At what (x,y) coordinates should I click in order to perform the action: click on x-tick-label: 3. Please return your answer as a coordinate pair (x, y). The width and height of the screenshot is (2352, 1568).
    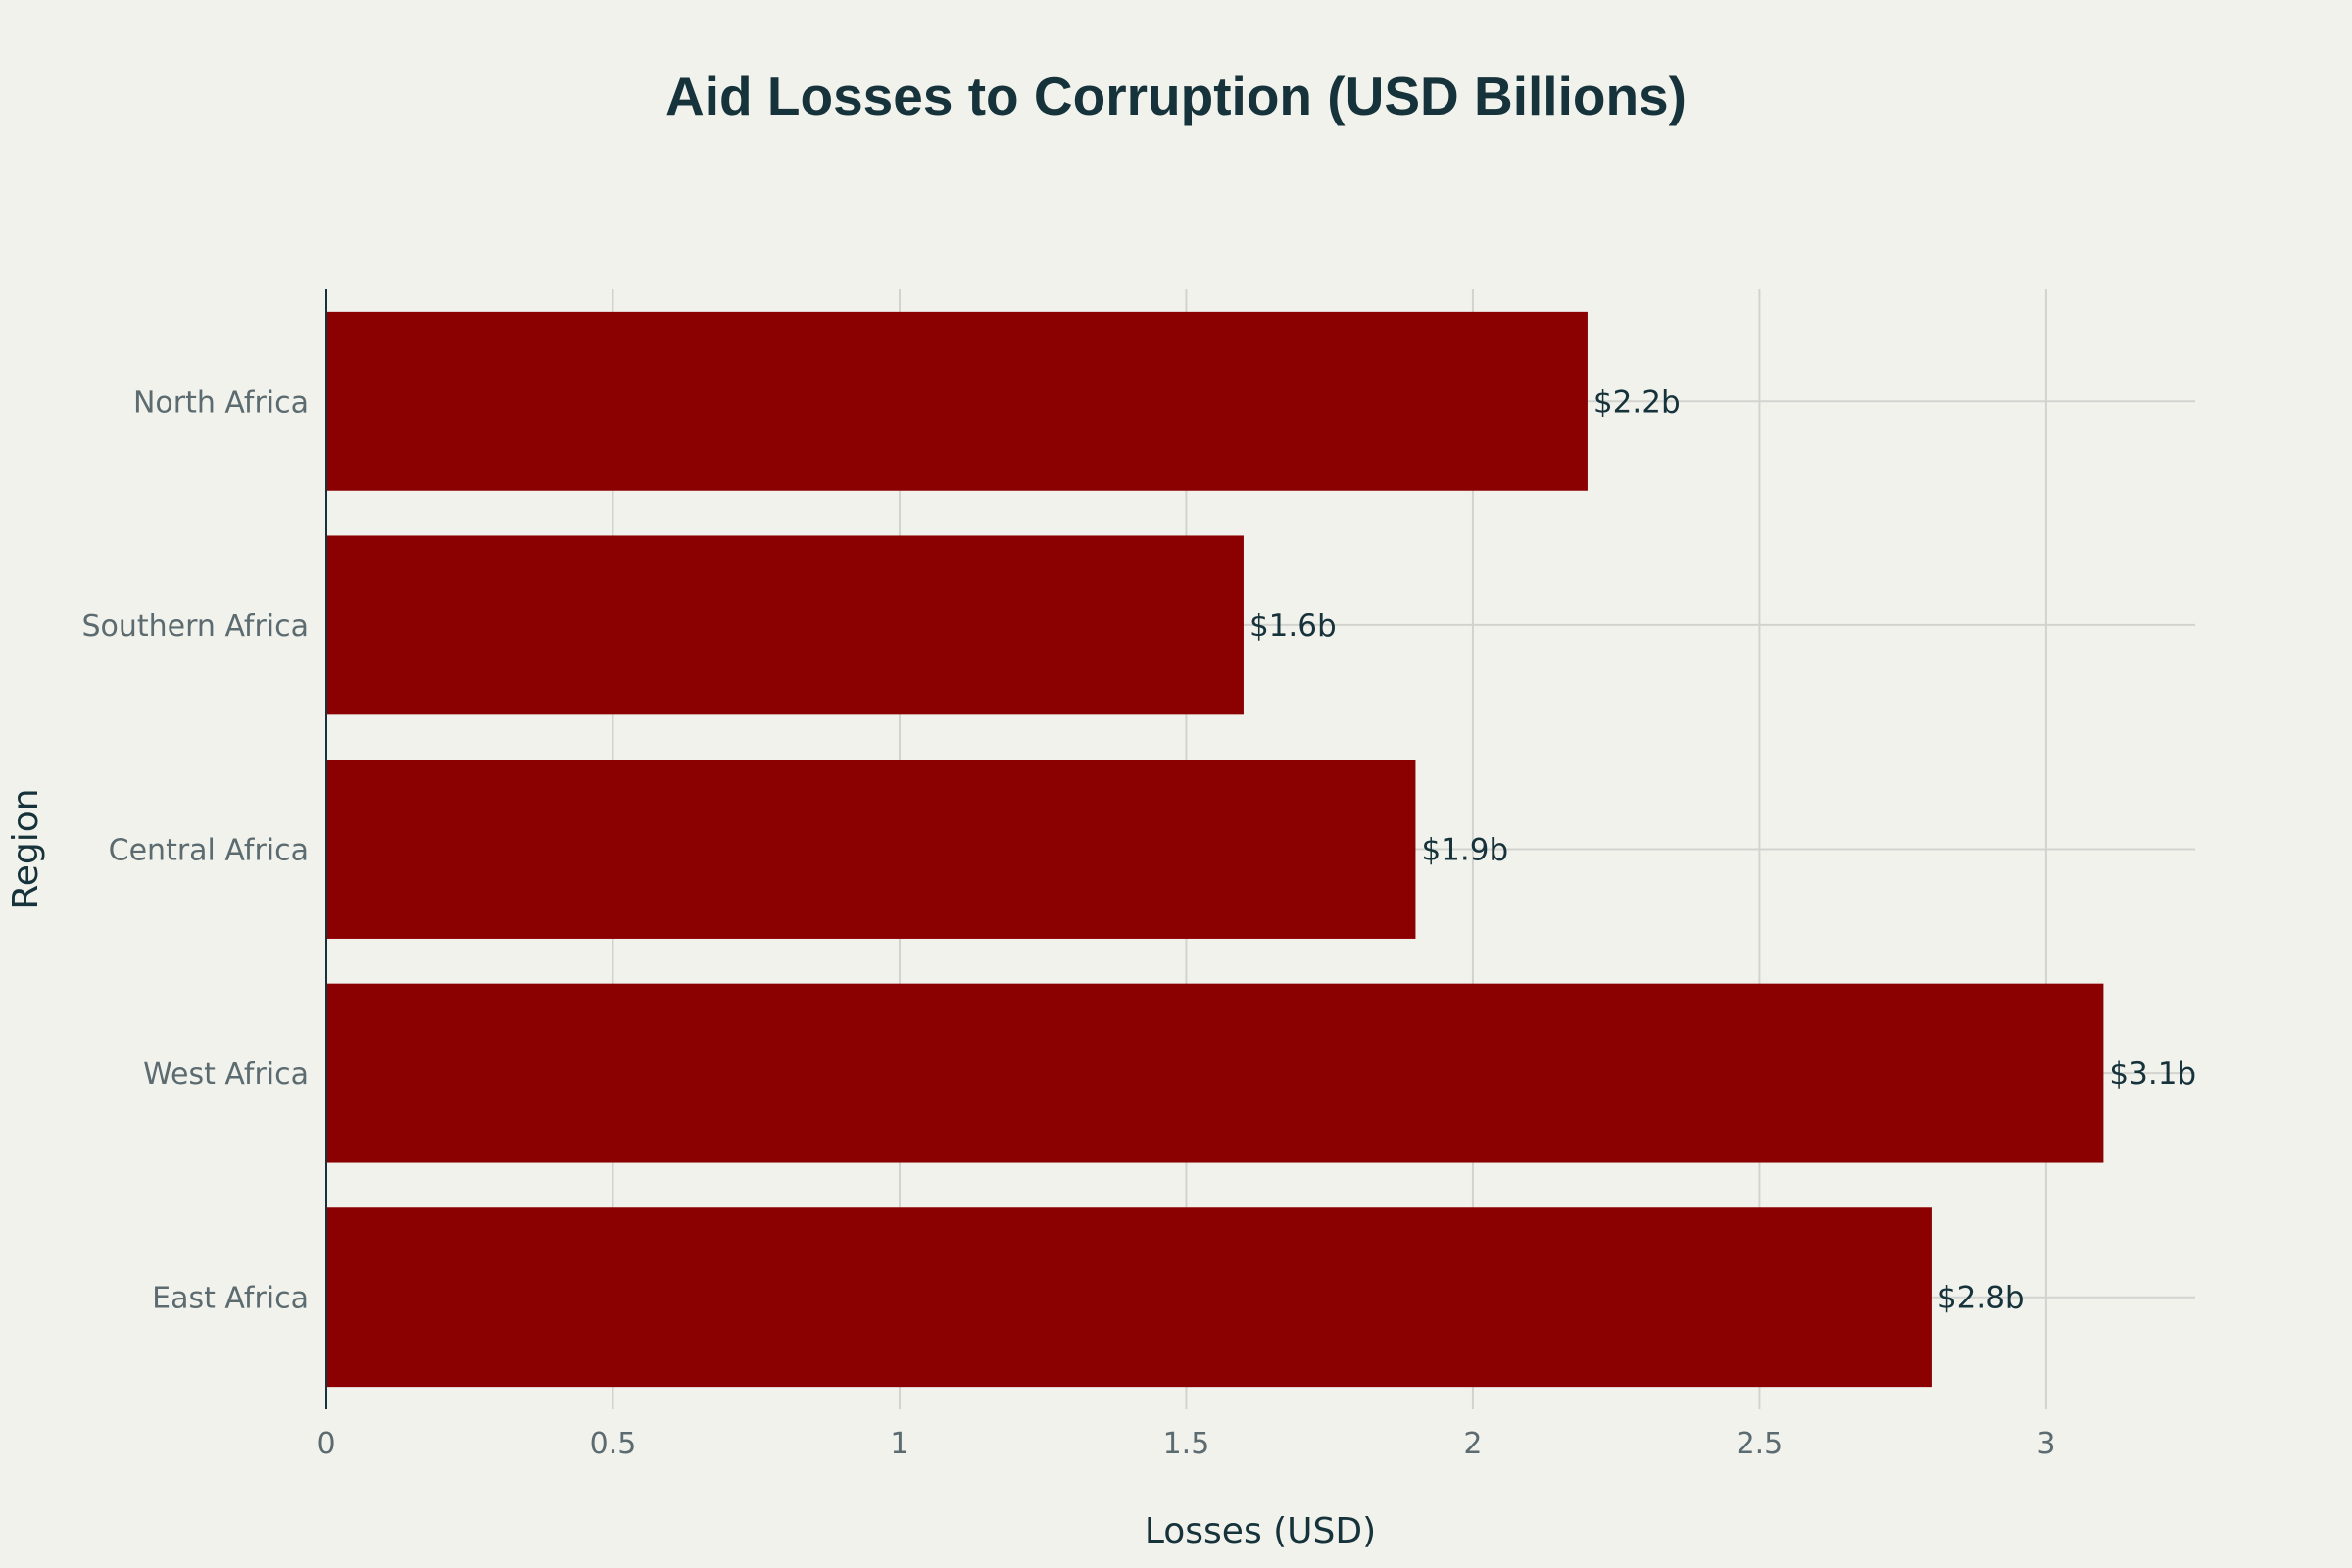
    Looking at the image, I should click on (2045, 1444).